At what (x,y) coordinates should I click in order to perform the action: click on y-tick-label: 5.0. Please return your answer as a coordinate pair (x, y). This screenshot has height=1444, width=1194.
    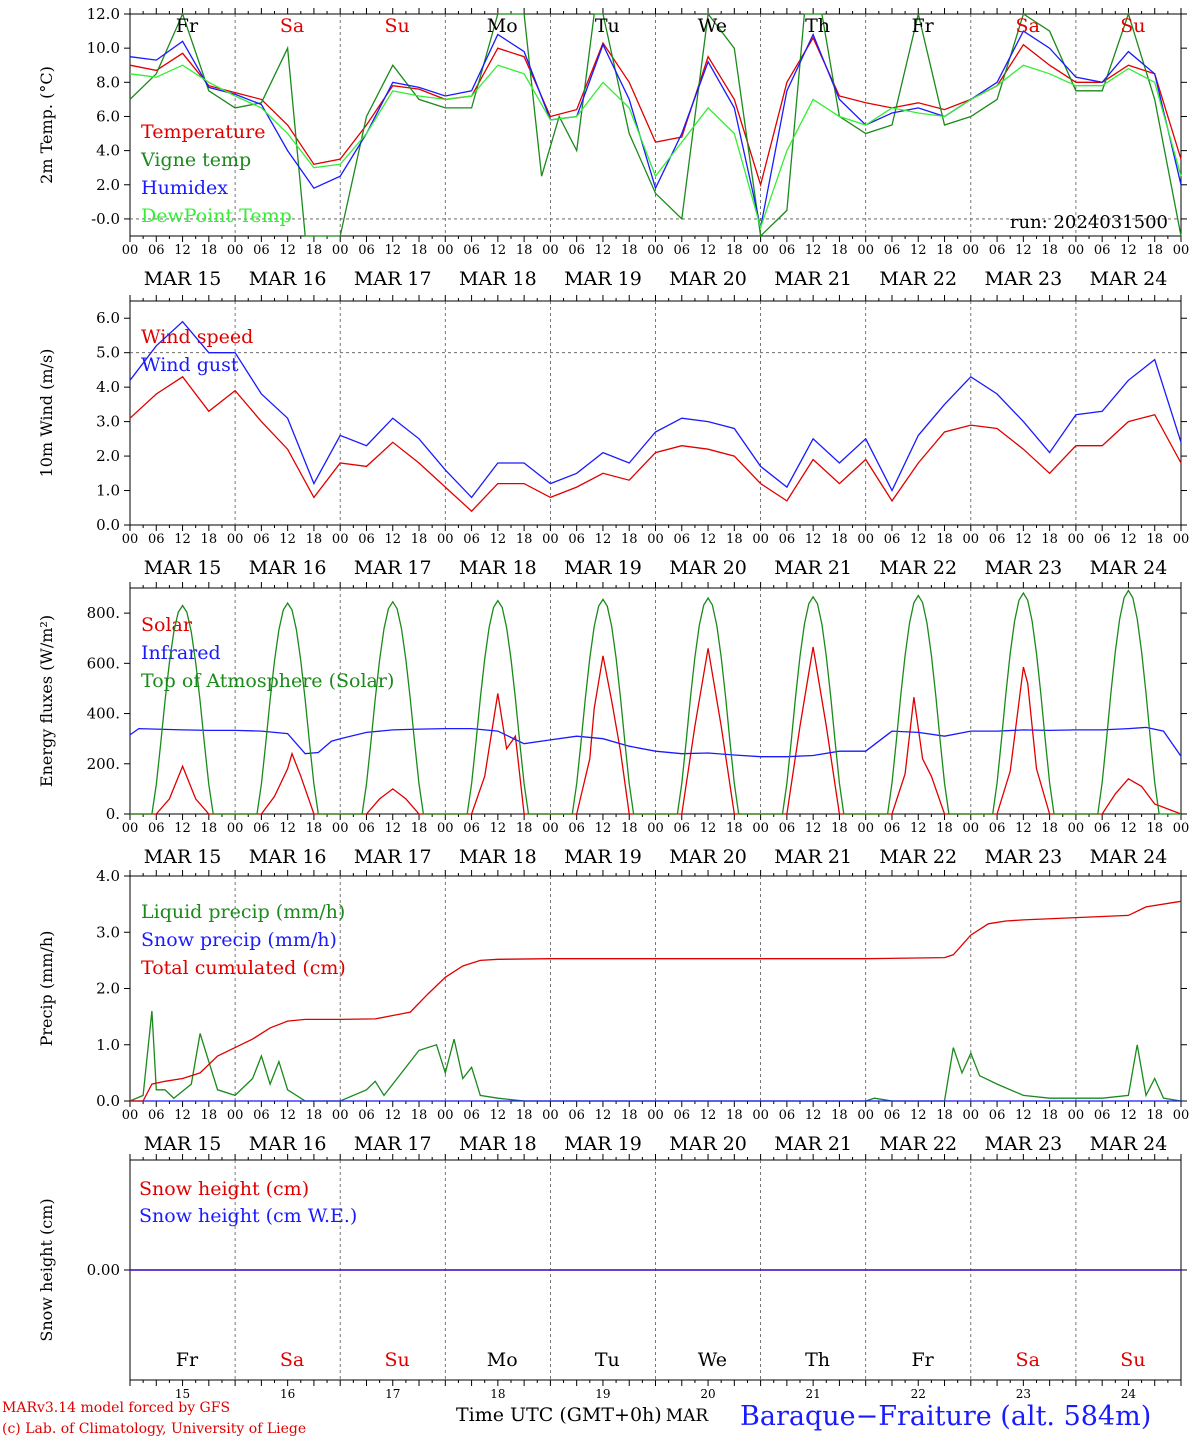
    Looking at the image, I should click on (108, 353).